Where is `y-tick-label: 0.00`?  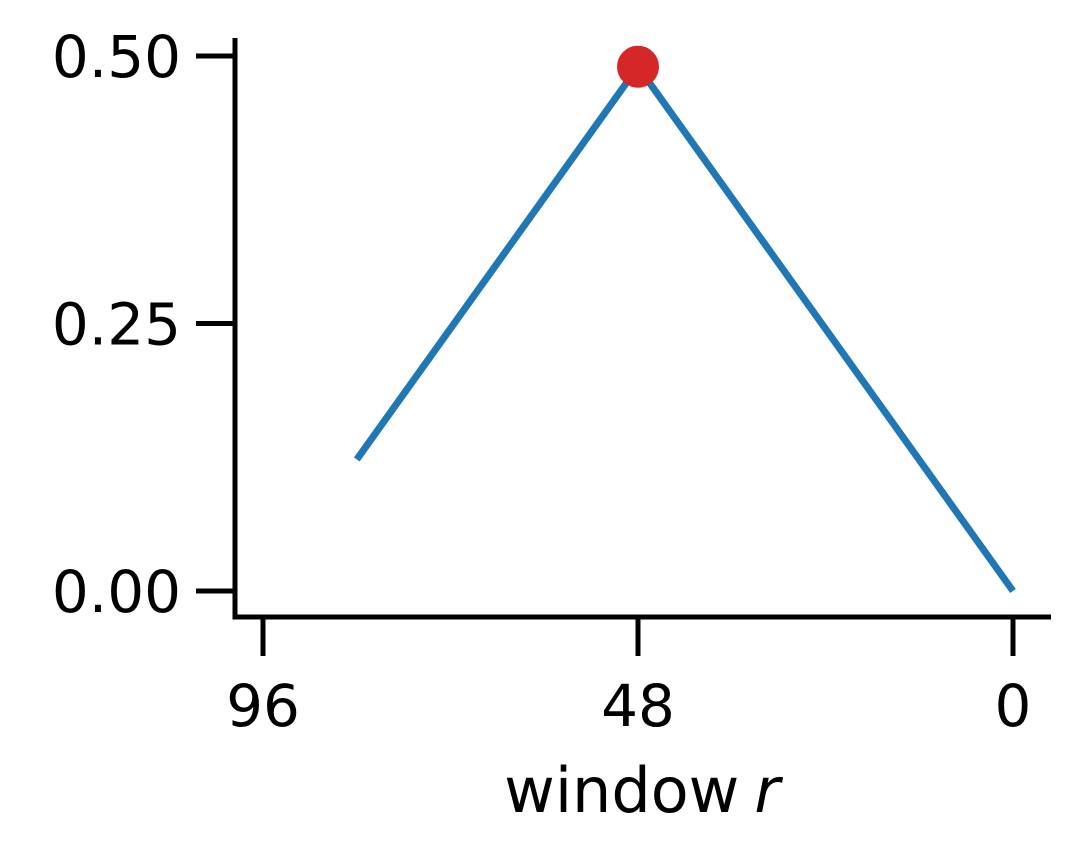 y-tick-label: 0.00 is located at coordinates (116, 592).